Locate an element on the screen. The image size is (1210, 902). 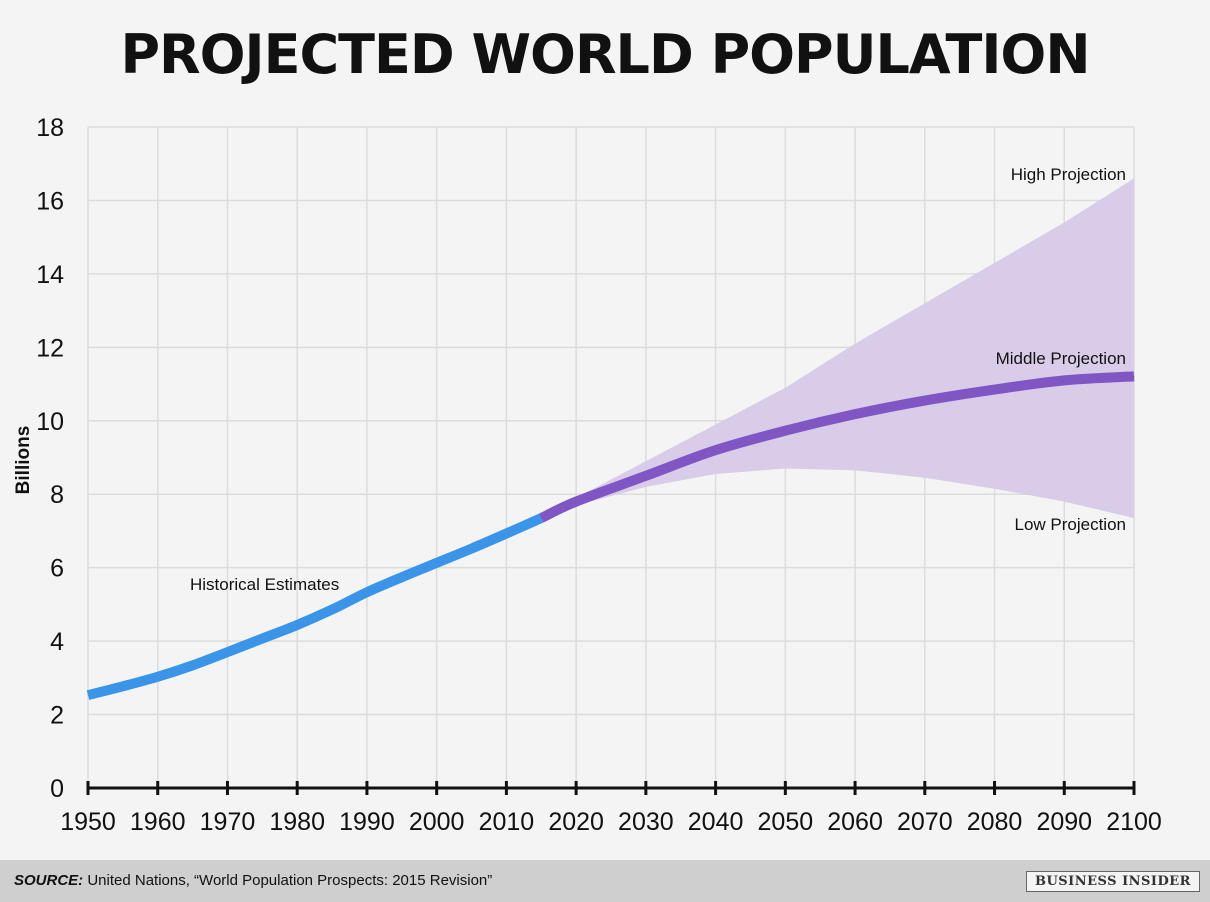
x-tick-label-1970: 1970 is located at coordinates (228, 822).